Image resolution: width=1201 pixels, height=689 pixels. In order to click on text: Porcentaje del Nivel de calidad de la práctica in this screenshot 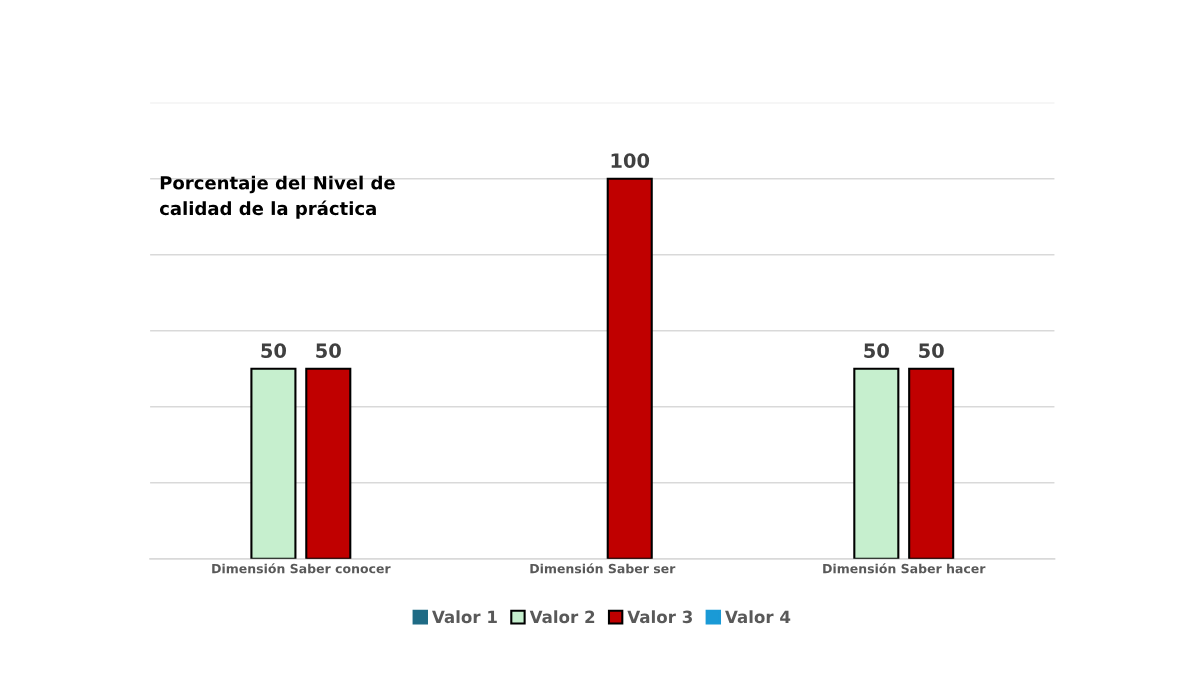, I will do `click(277, 197)`.